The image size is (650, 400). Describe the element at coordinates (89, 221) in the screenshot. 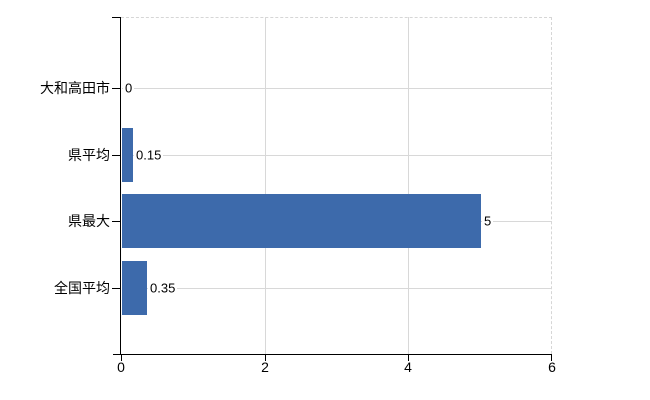

I see `category-label: 県最大` at that location.